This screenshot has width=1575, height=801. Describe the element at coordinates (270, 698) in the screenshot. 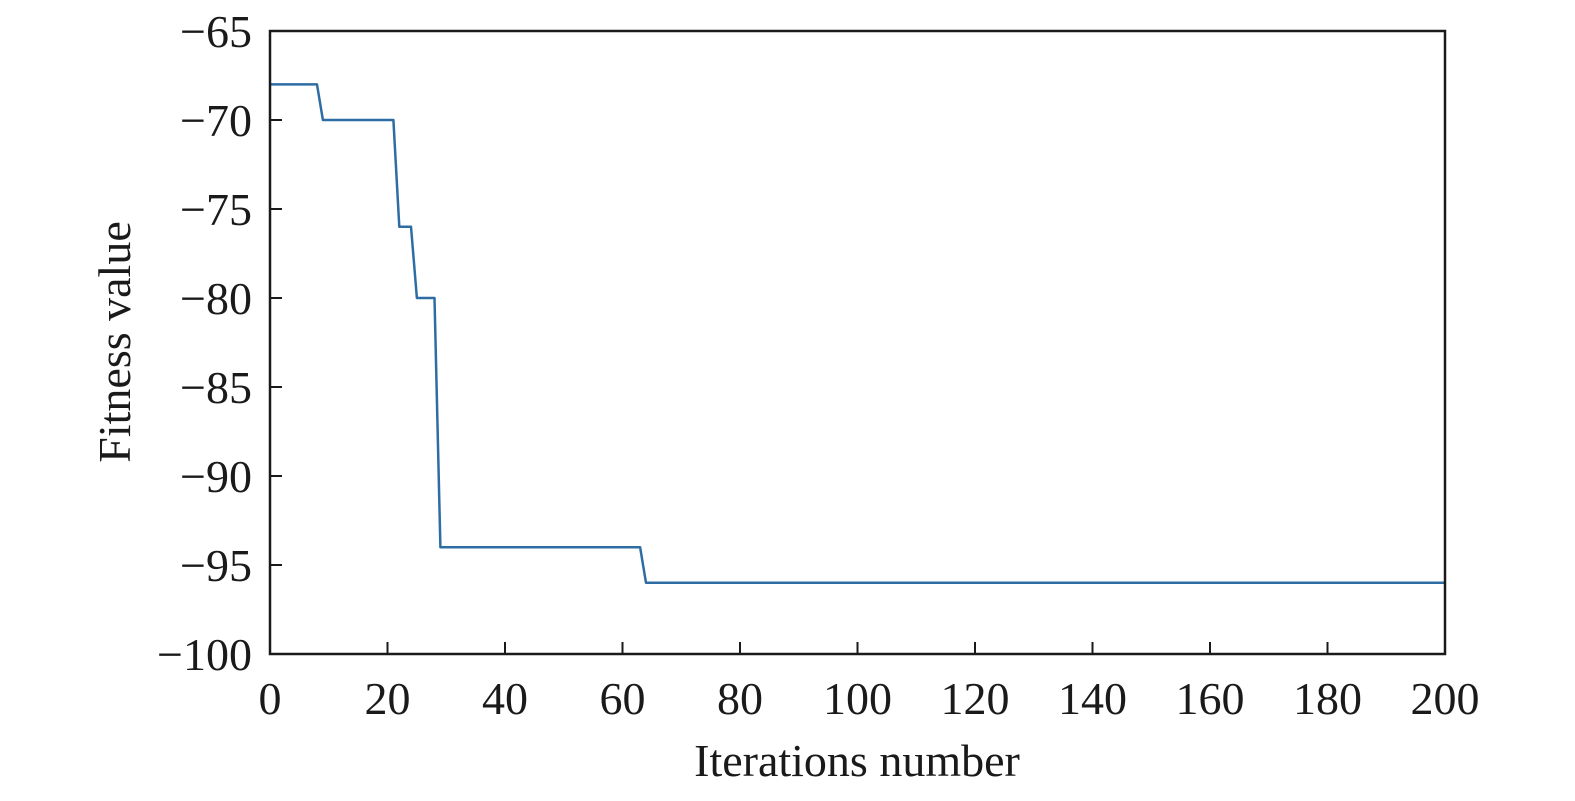

I see `x-tick-label: 0` at that location.